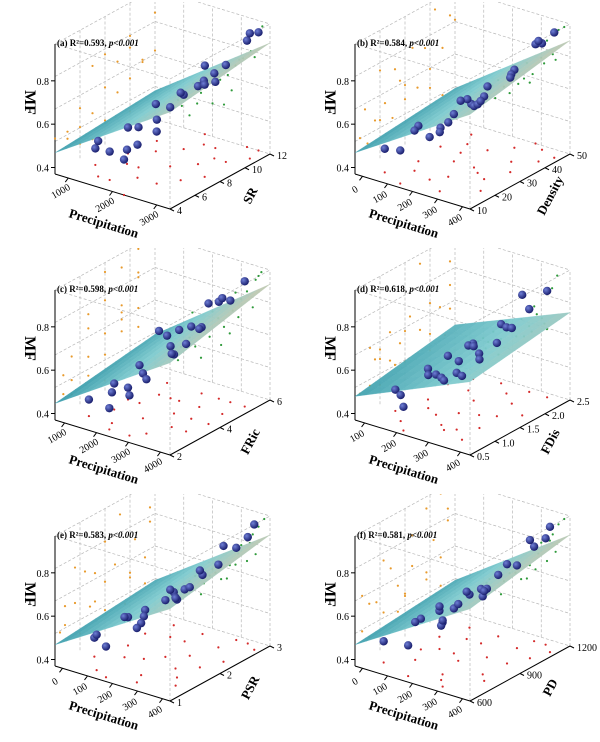  What do you see at coordinates (587, 648) in the screenshot?
I see `y-tick-label: 1200` at bounding box center [587, 648].